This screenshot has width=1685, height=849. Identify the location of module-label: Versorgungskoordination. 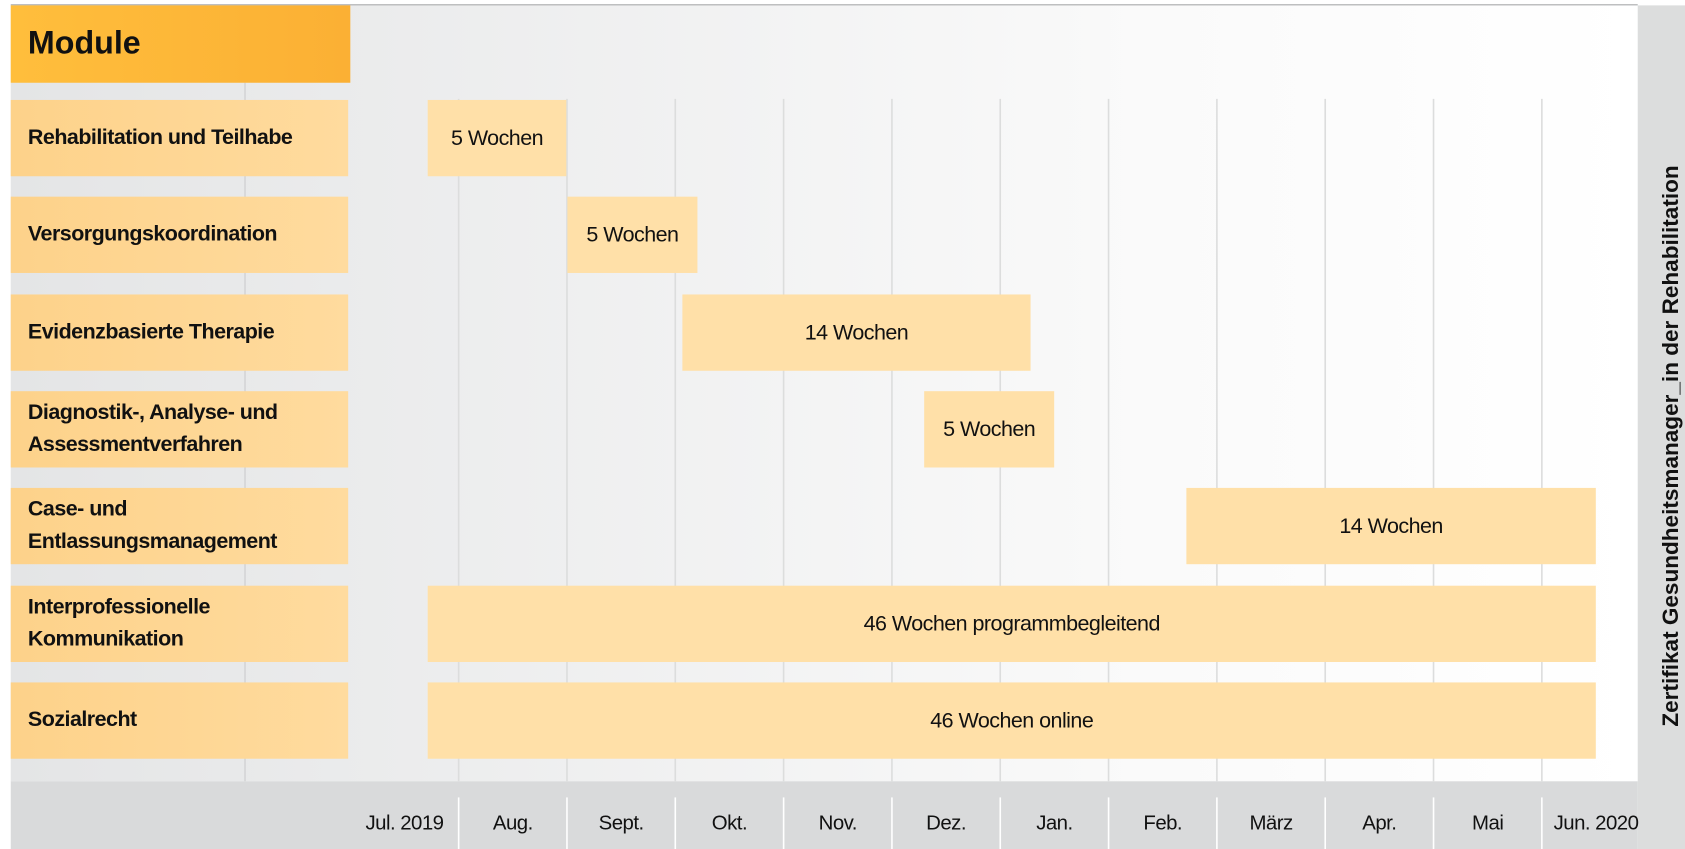
(152, 233).